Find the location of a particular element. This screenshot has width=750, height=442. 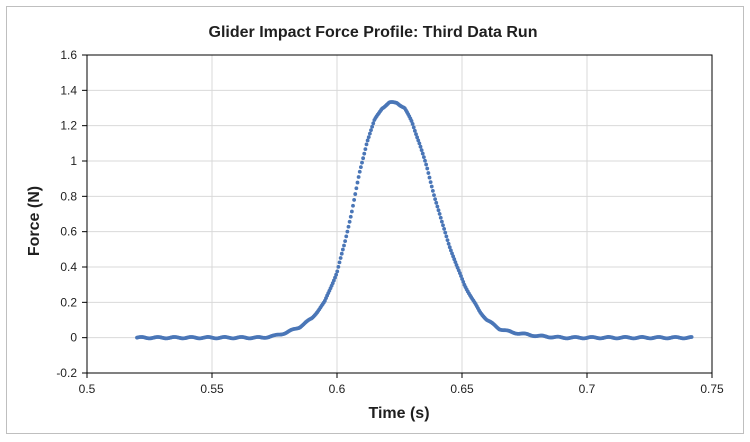

y-axis-label: Force (N) is located at coordinates (34, 221).